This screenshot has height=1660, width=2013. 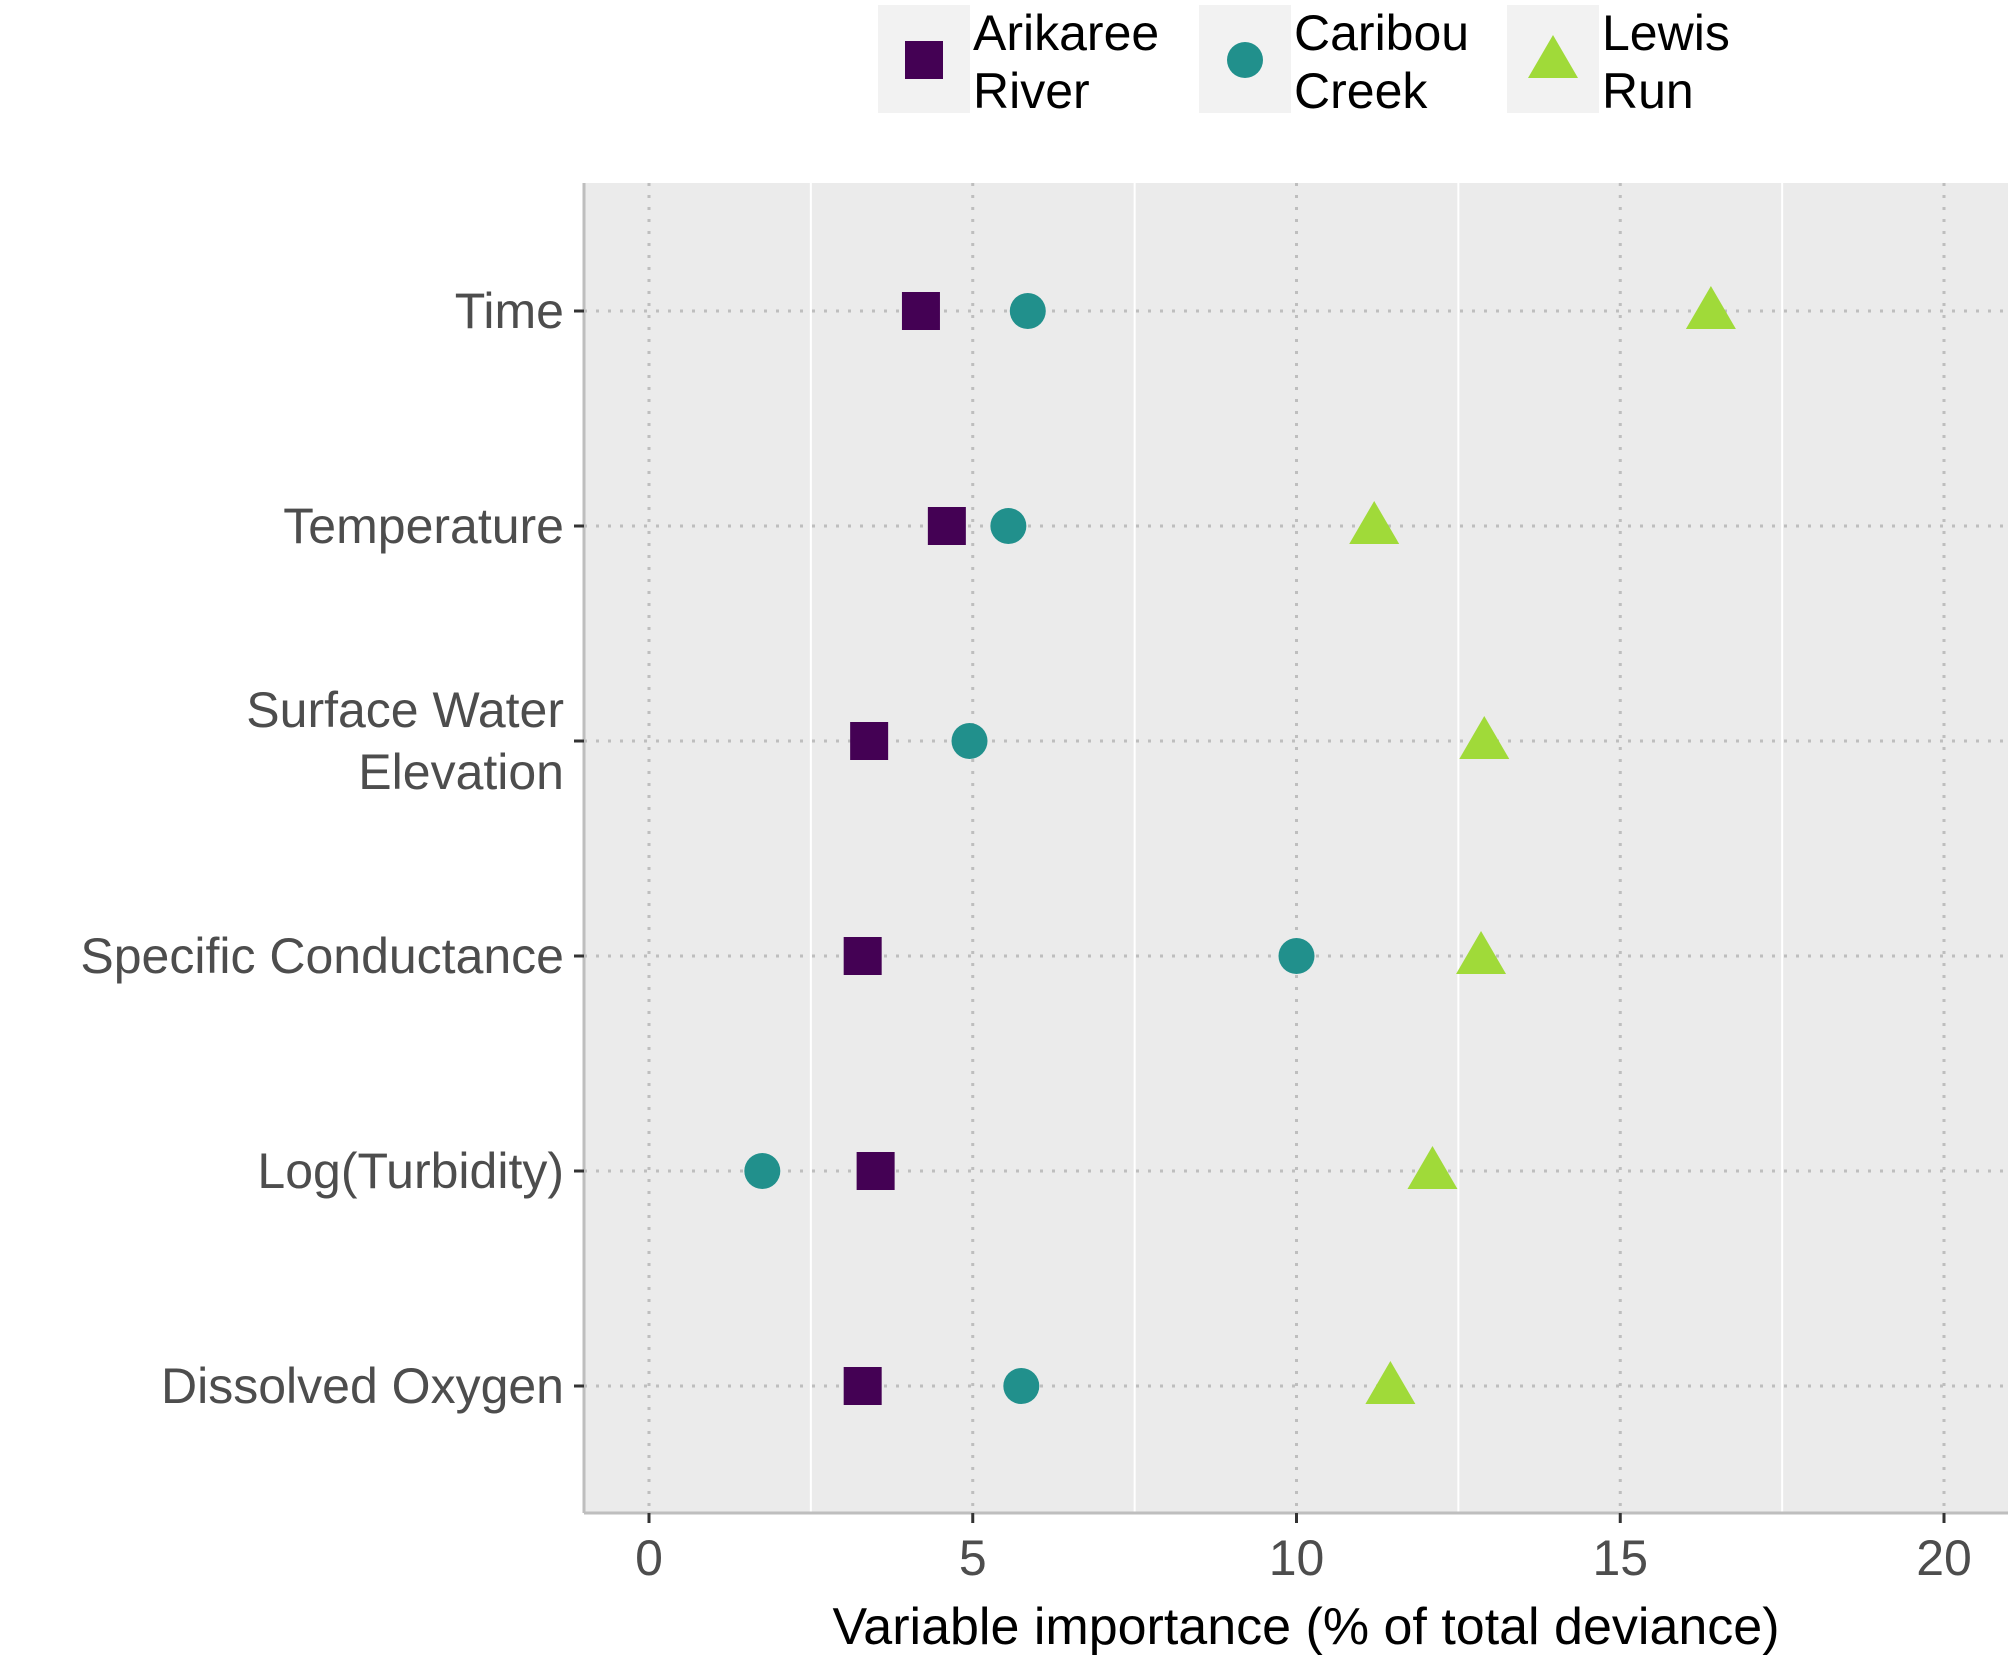 I want to click on legend-label: Creek, so click(x=1361, y=91).